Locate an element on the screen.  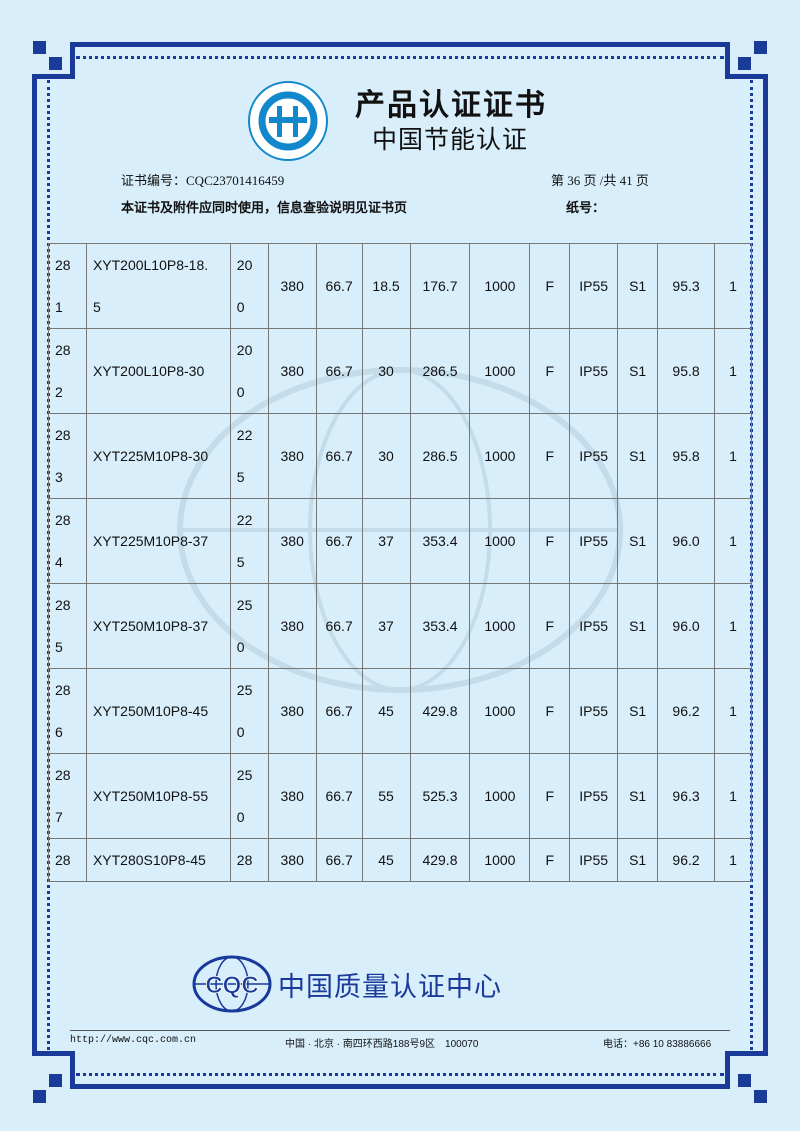
cell-model: XYT225M10P8-30 is located at coordinates (158, 456).